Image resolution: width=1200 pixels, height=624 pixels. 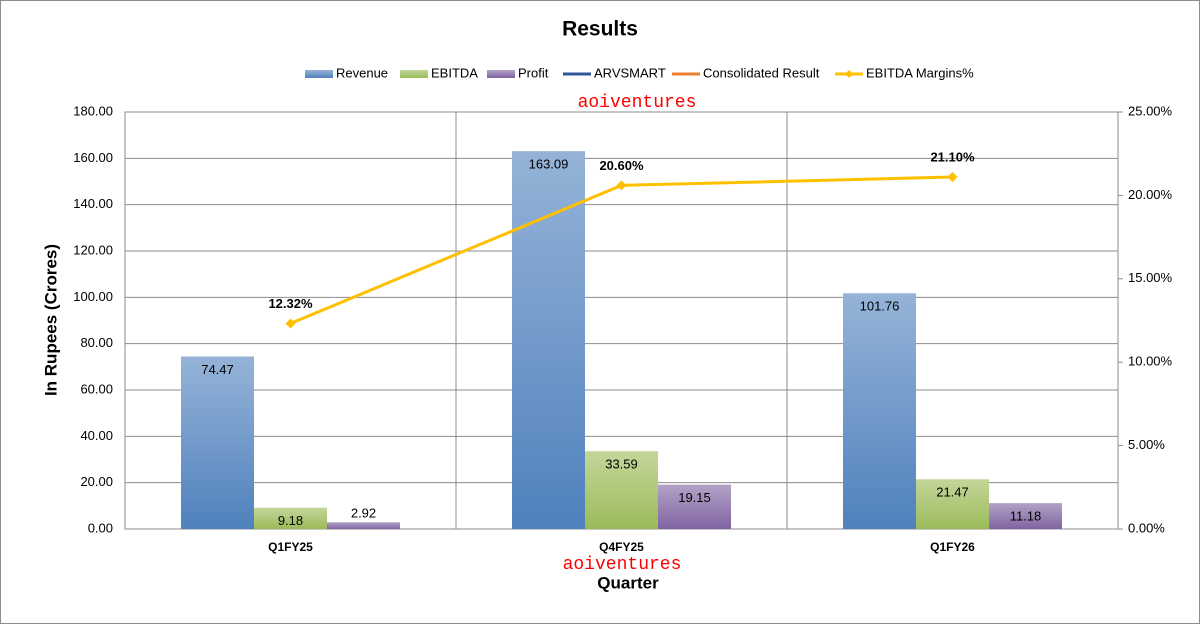 What do you see at coordinates (952, 156) in the screenshot?
I see `line-value-label: 21.10%` at bounding box center [952, 156].